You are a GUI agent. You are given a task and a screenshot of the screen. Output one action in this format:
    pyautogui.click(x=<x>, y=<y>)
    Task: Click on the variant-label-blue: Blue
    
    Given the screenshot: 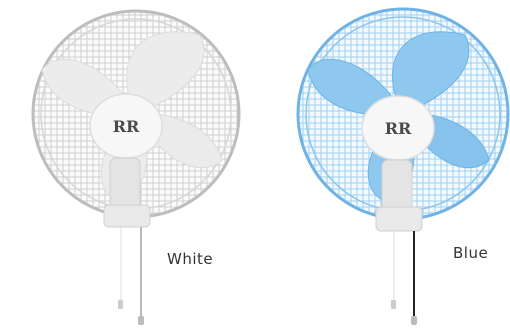 What is the action you would take?
    pyautogui.click(x=471, y=253)
    